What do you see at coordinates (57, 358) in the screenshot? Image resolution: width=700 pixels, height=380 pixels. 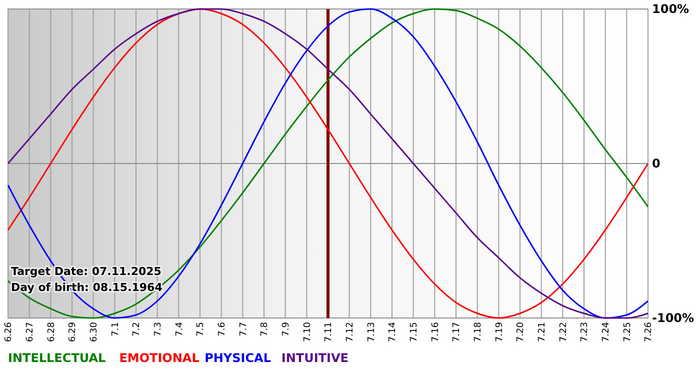 I see `text: INTELLECTUAL` at bounding box center [57, 358].